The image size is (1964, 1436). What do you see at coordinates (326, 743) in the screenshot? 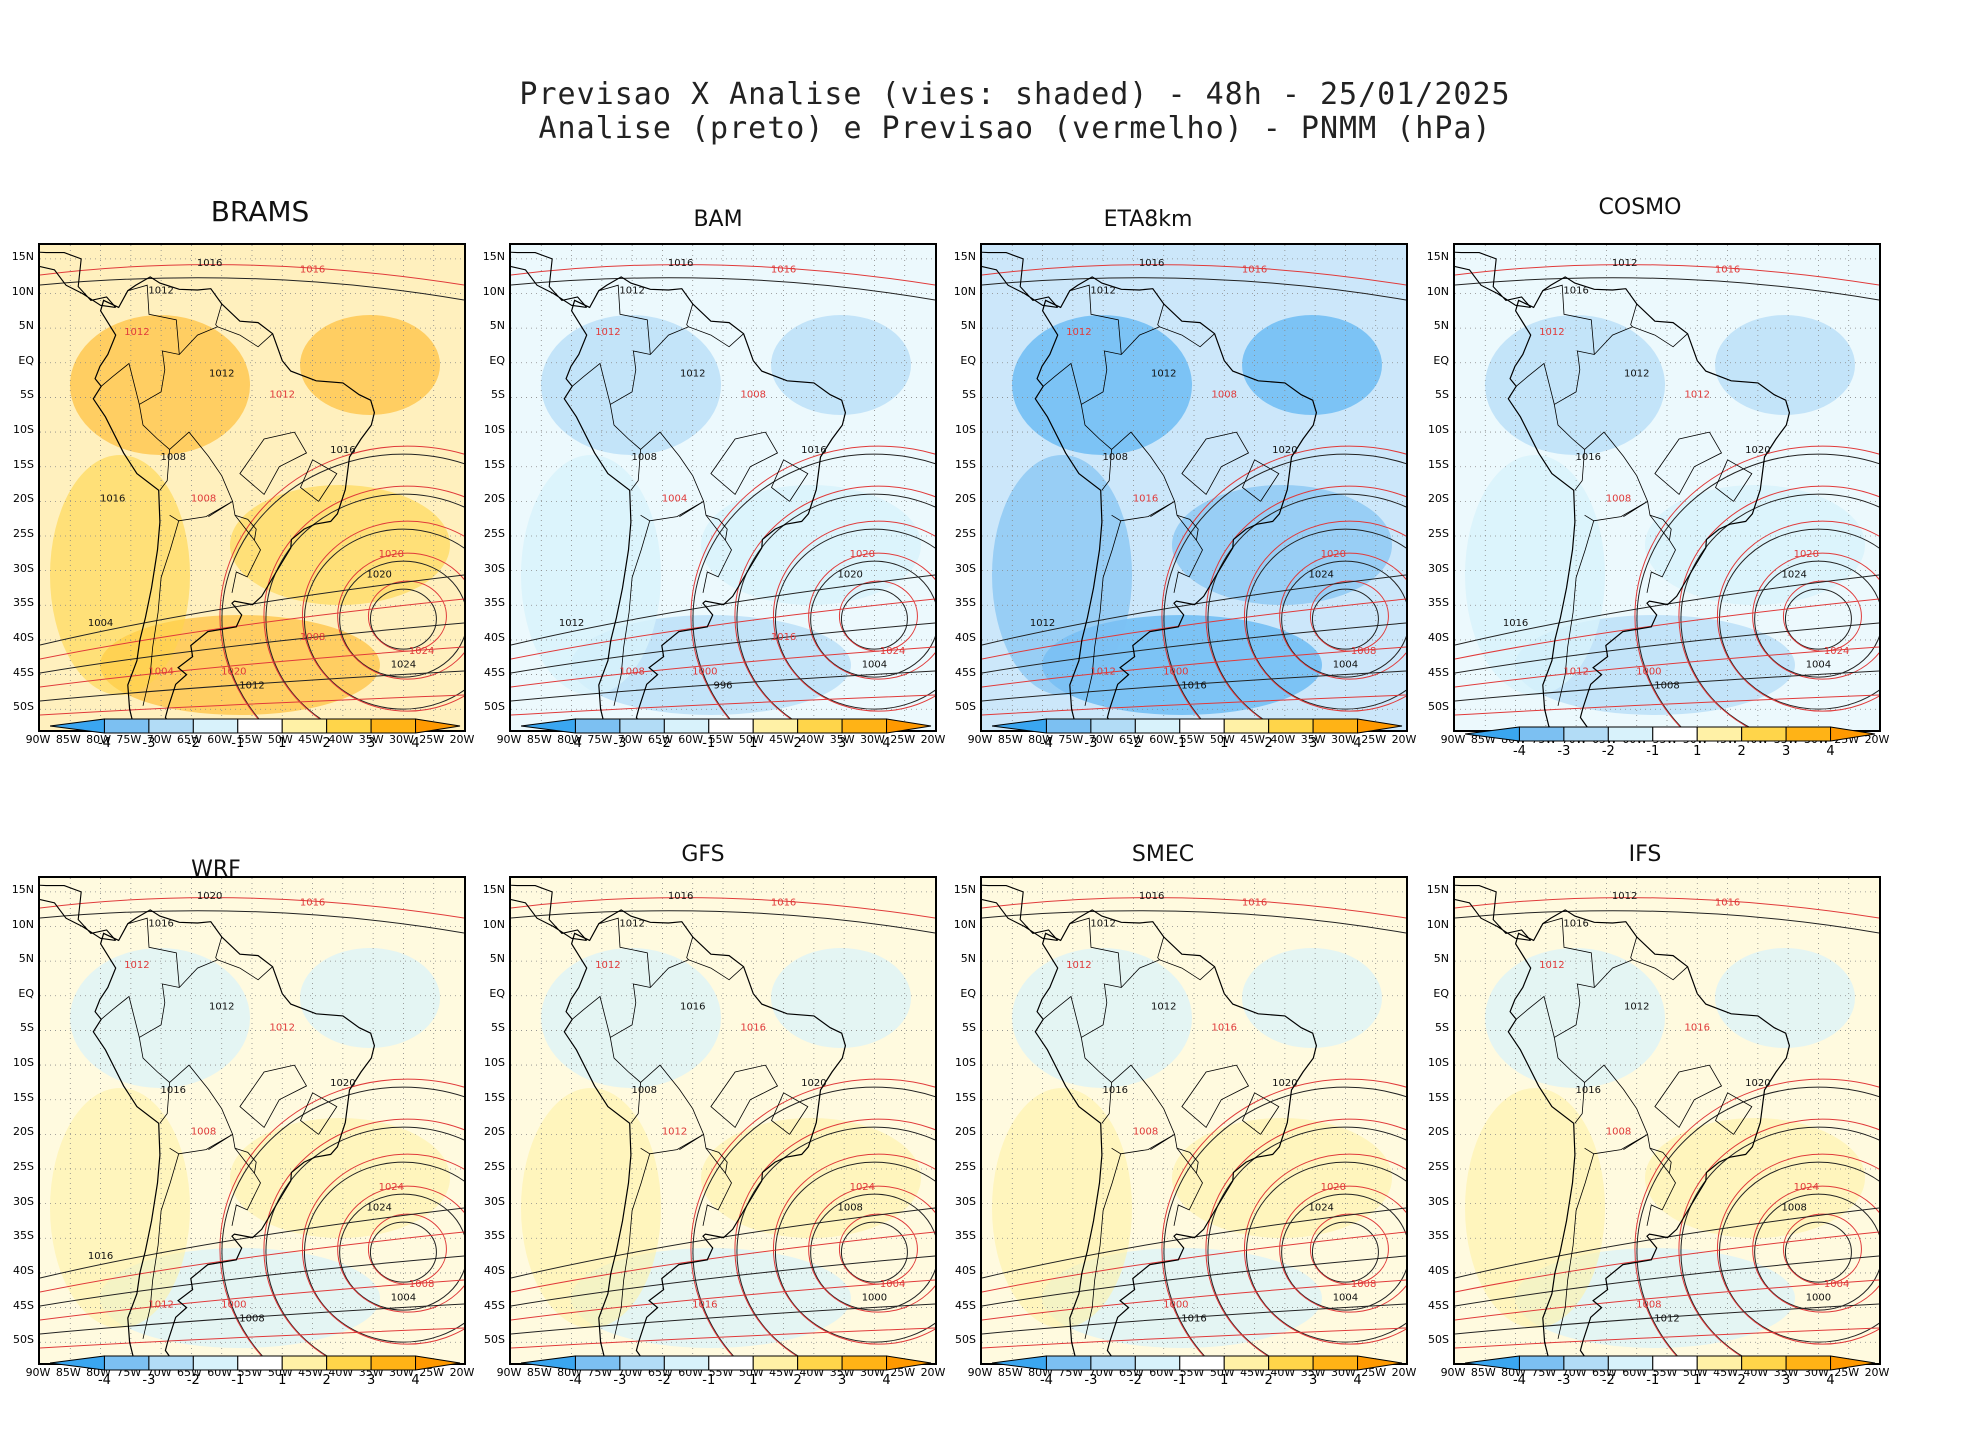
I see `colorbar-tick-label: 2` at bounding box center [326, 743].